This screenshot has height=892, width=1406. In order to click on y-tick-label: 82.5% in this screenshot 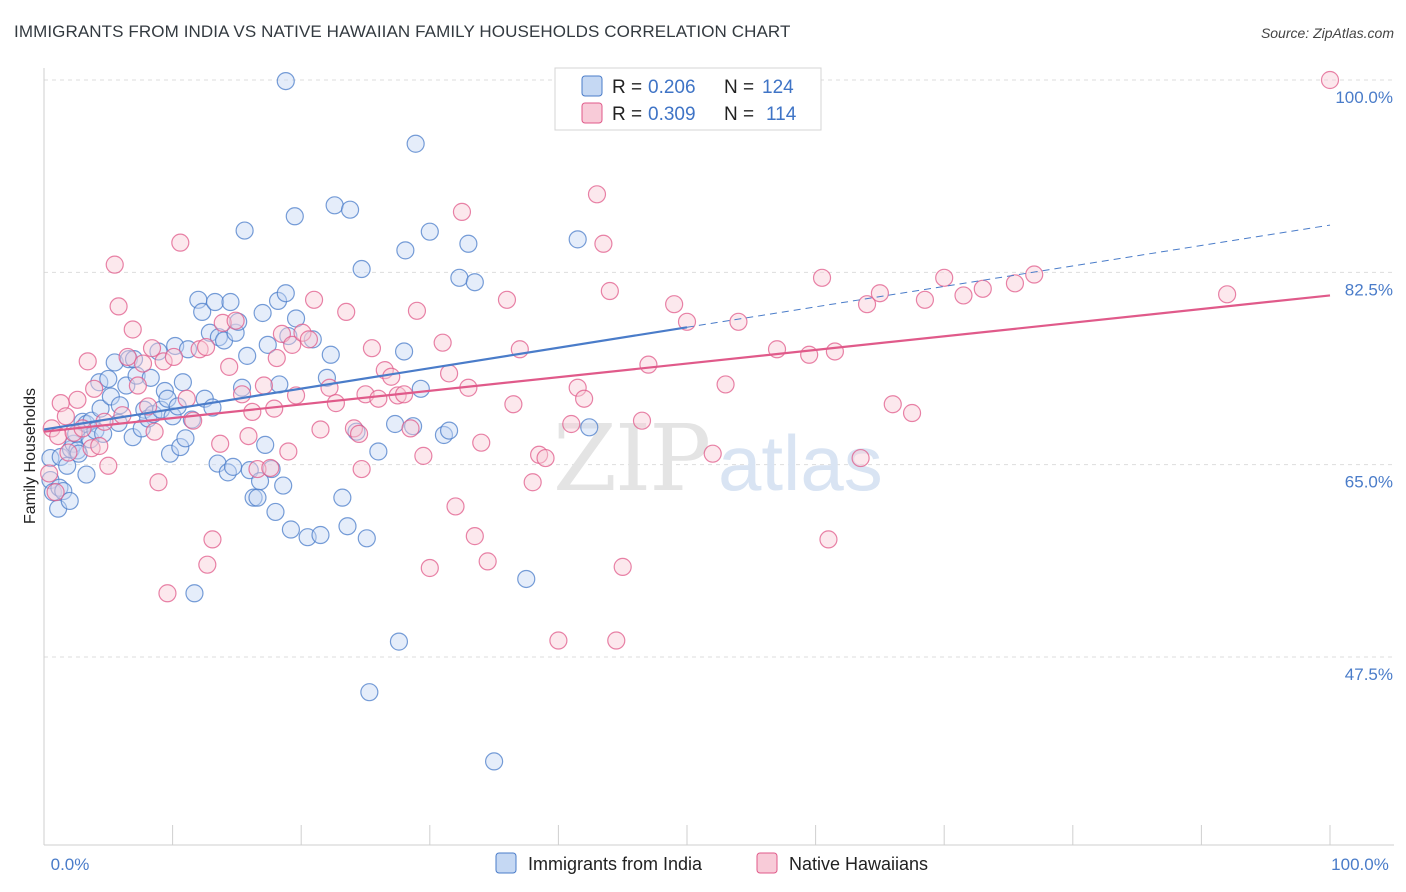, I will do `click(1369, 289)`.